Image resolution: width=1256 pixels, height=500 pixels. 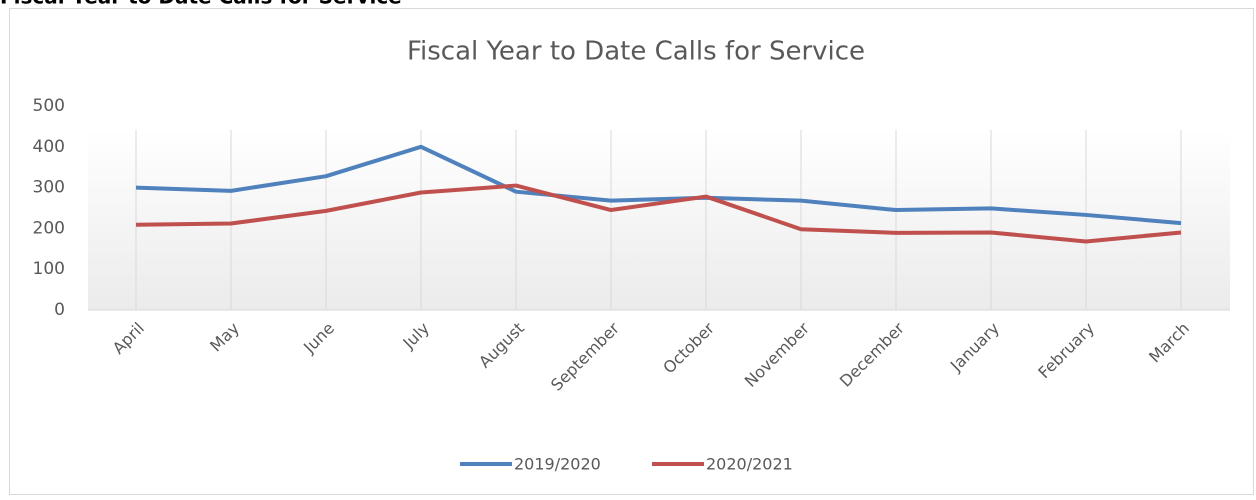 I want to click on x-tick-label: April, so click(x=128, y=338).